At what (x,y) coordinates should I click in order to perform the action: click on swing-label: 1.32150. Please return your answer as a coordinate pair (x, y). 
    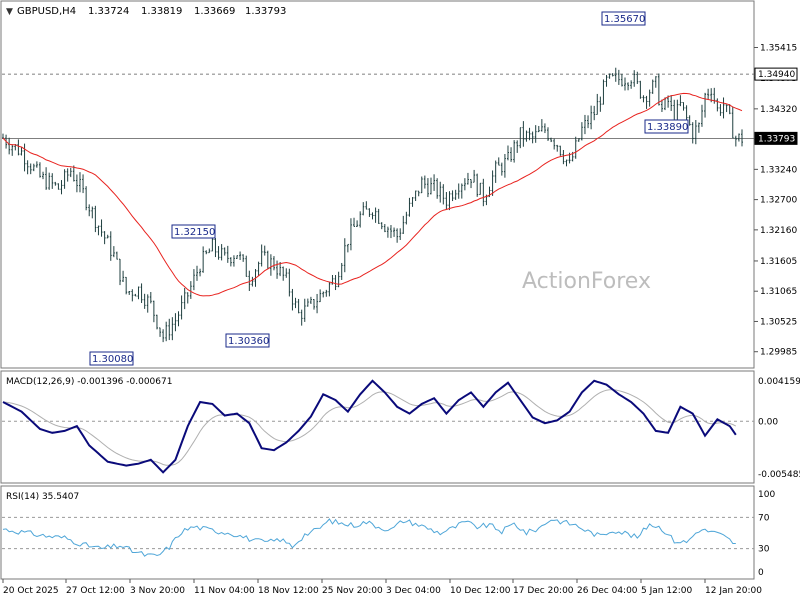
    Looking at the image, I should click on (194, 232).